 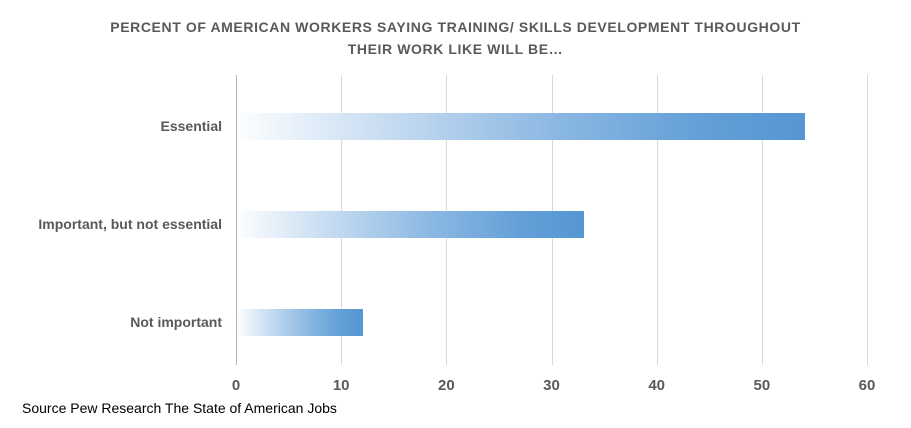 I want to click on x-tick-label: 40, so click(x=656, y=385).